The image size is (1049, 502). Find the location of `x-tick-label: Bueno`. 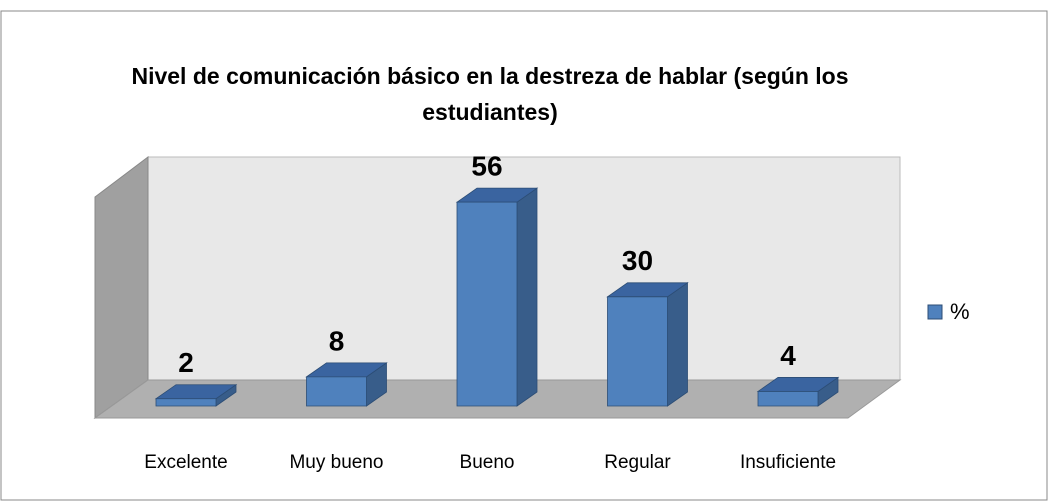

x-tick-label: Bueno is located at coordinates (487, 462).